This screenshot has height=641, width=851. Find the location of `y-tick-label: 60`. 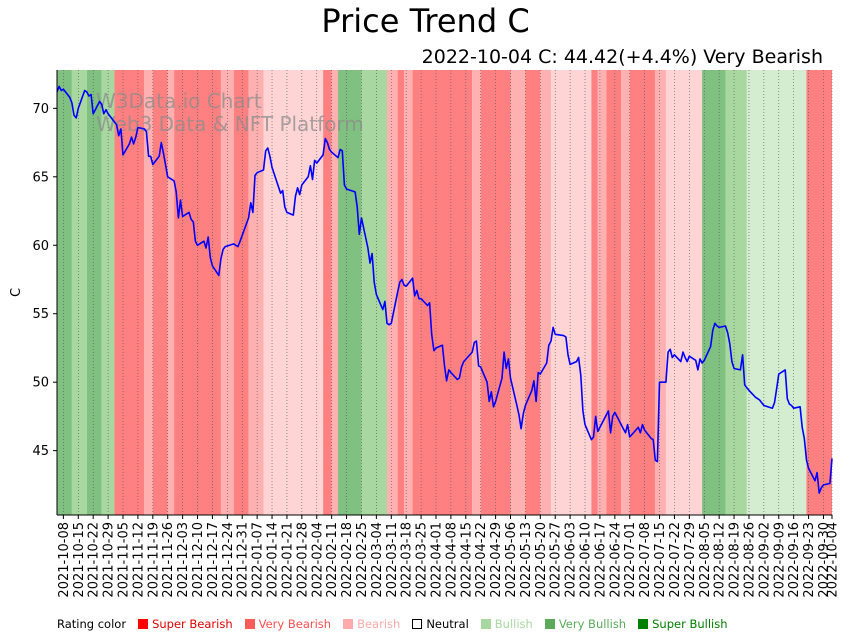

y-tick-label: 60 is located at coordinates (40, 246).